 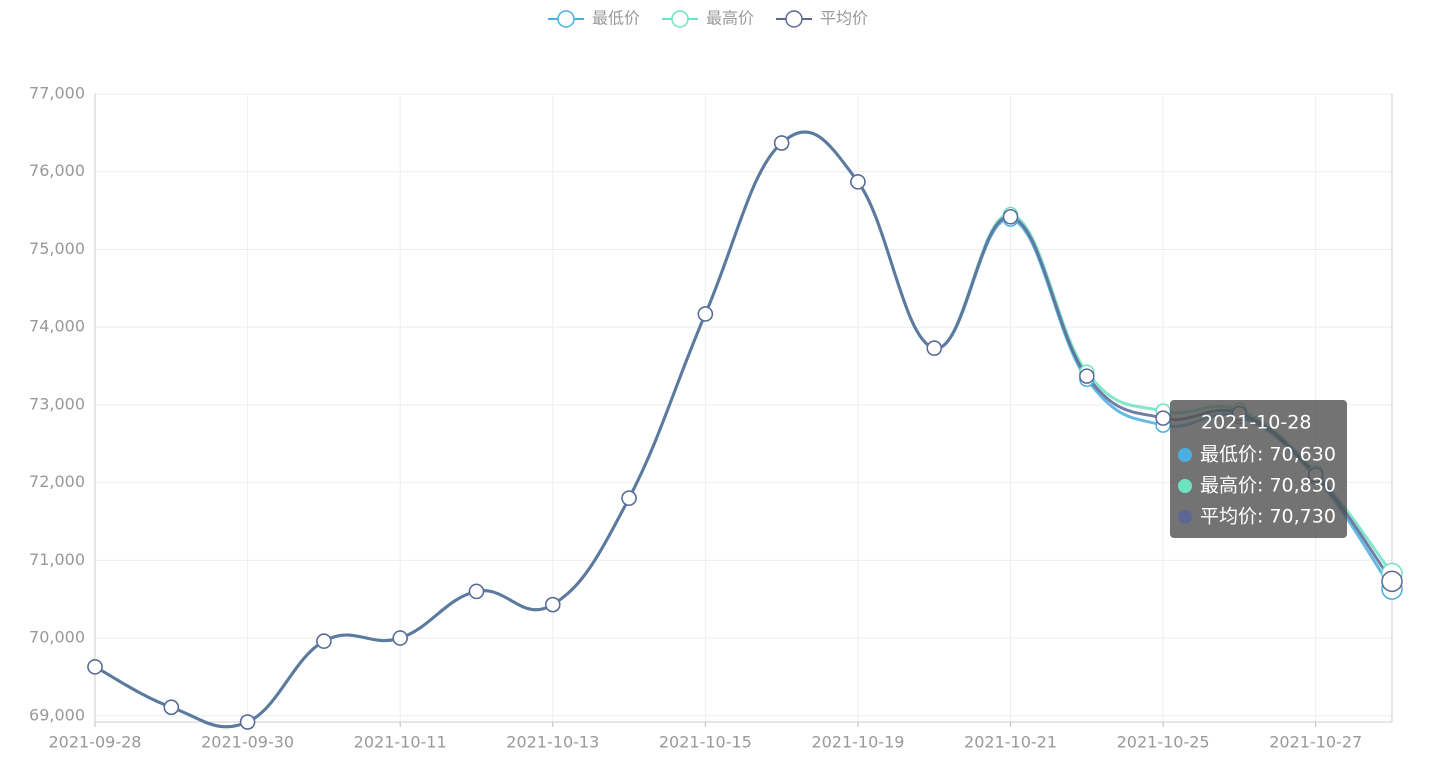 I want to click on y-tick-label: 75,000, so click(x=57, y=248).